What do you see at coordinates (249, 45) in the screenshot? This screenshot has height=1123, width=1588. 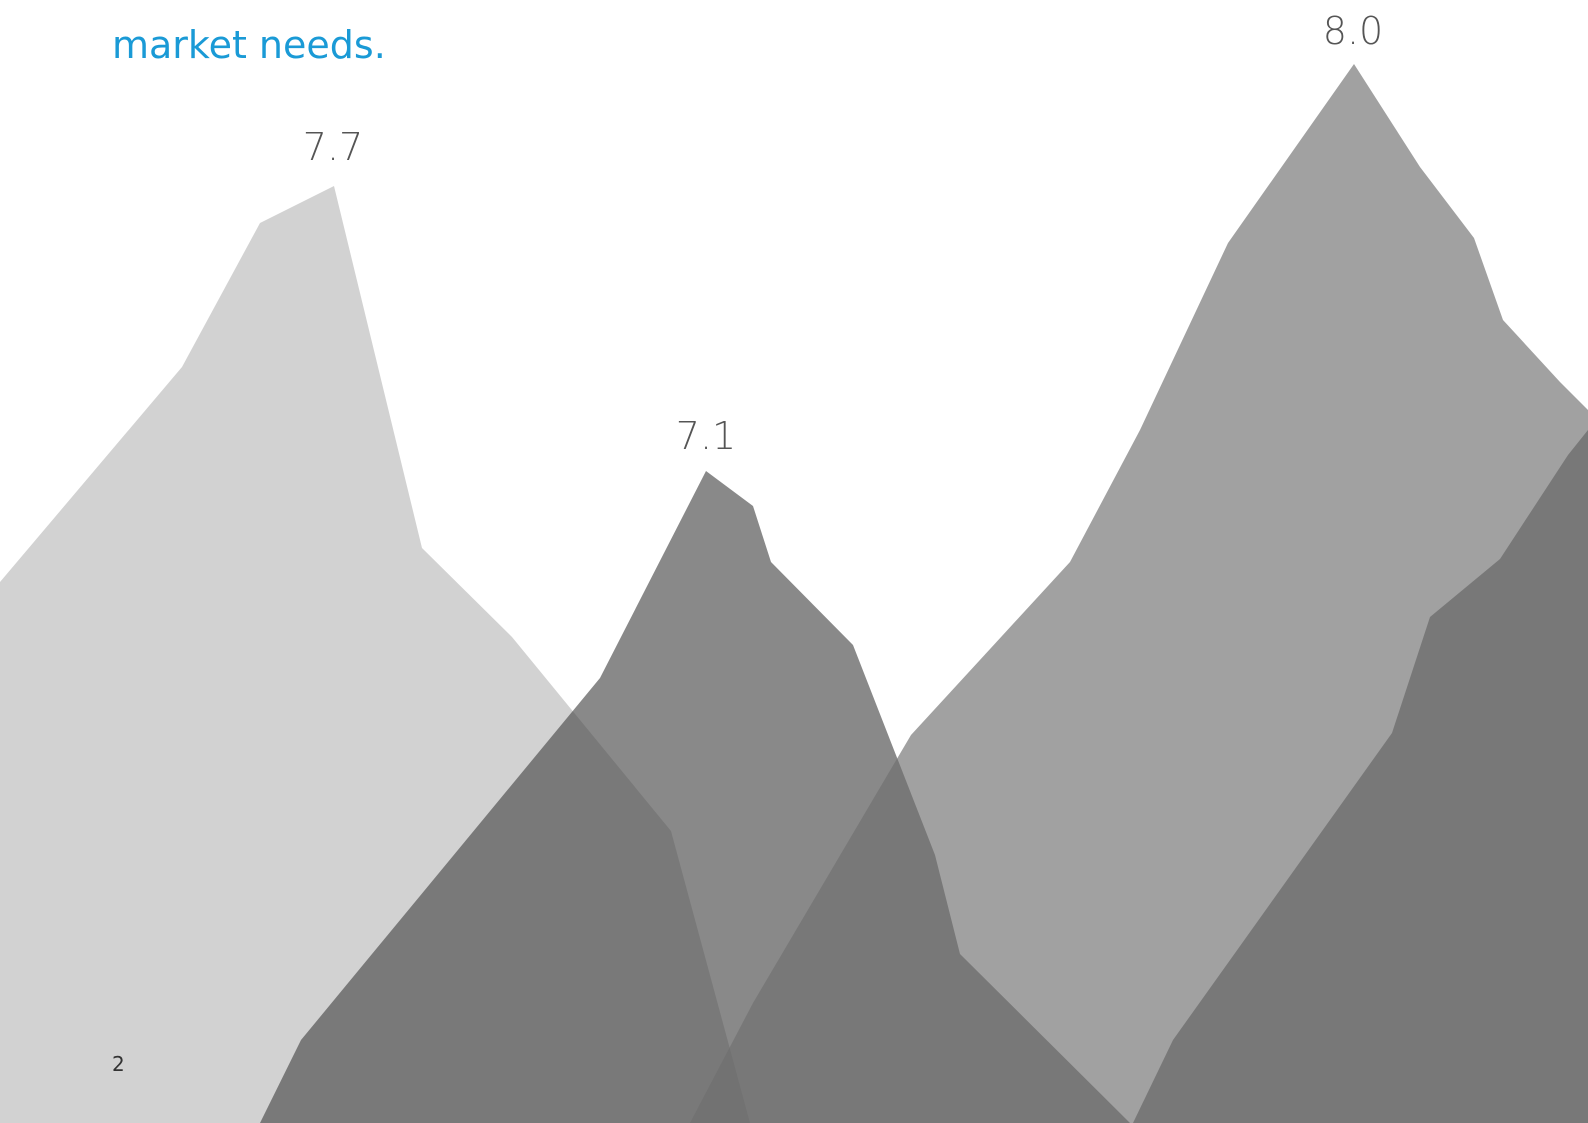 I see `body-text: market needs.` at bounding box center [249, 45].